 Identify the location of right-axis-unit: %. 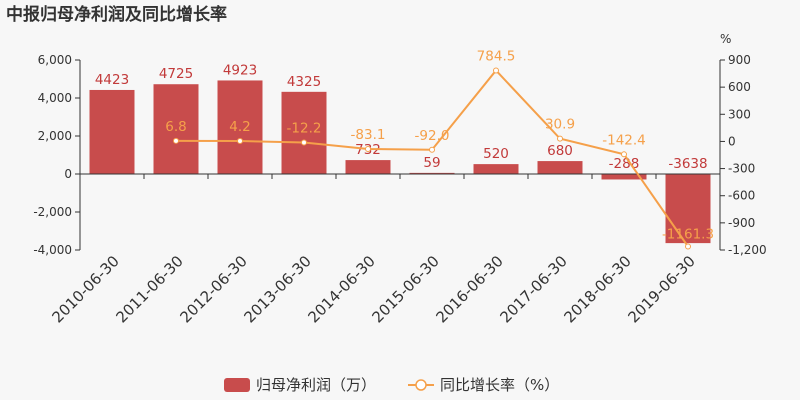
(725, 39).